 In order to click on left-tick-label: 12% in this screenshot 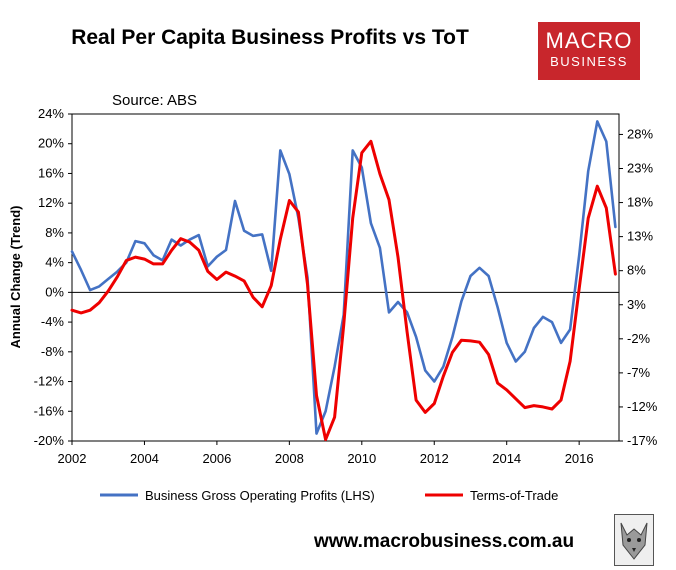, I will do `click(51, 202)`.